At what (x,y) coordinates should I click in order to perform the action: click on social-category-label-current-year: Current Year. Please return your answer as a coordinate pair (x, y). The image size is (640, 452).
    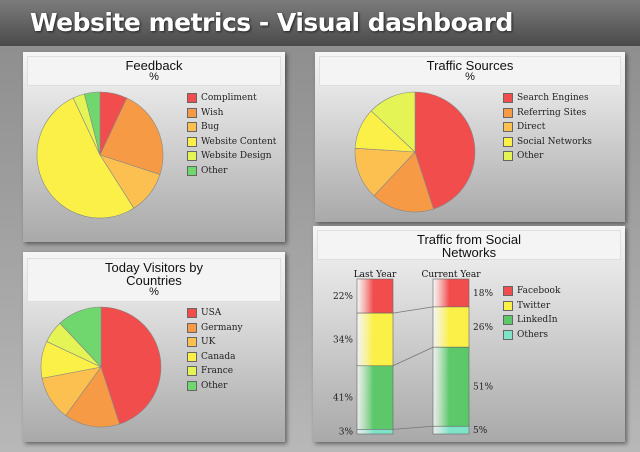
    Looking at the image, I should click on (451, 275).